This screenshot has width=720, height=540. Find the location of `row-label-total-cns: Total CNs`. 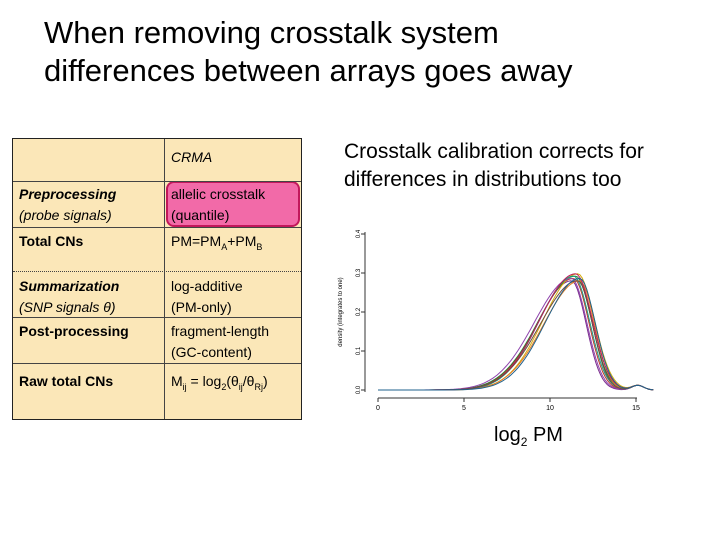

row-label-total-cns: Total CNs is located at coordinates (51, 241).